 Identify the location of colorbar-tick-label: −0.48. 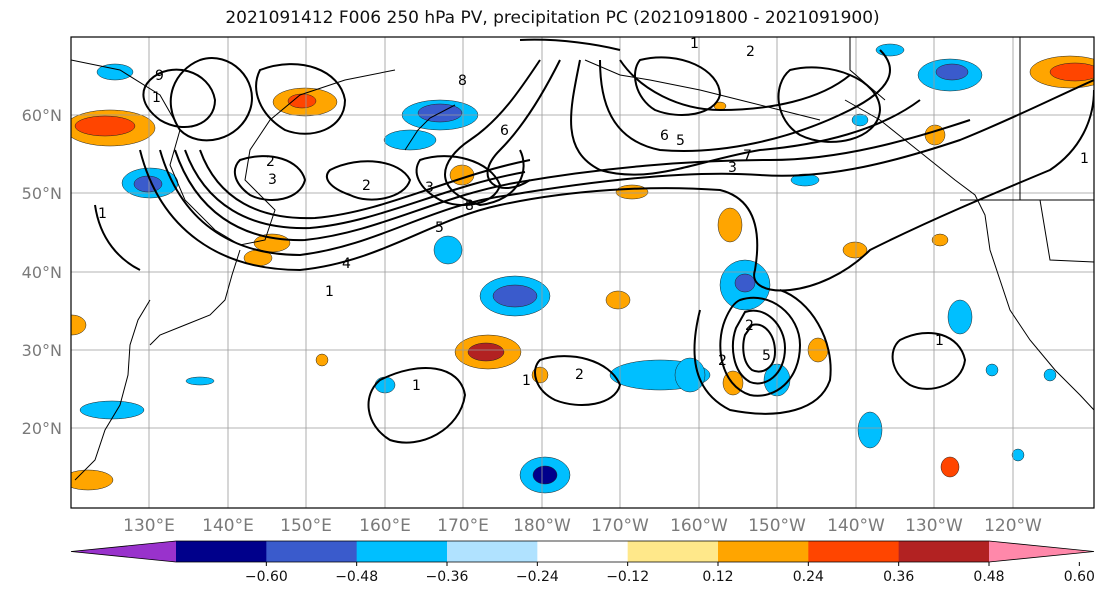
(356, 577).